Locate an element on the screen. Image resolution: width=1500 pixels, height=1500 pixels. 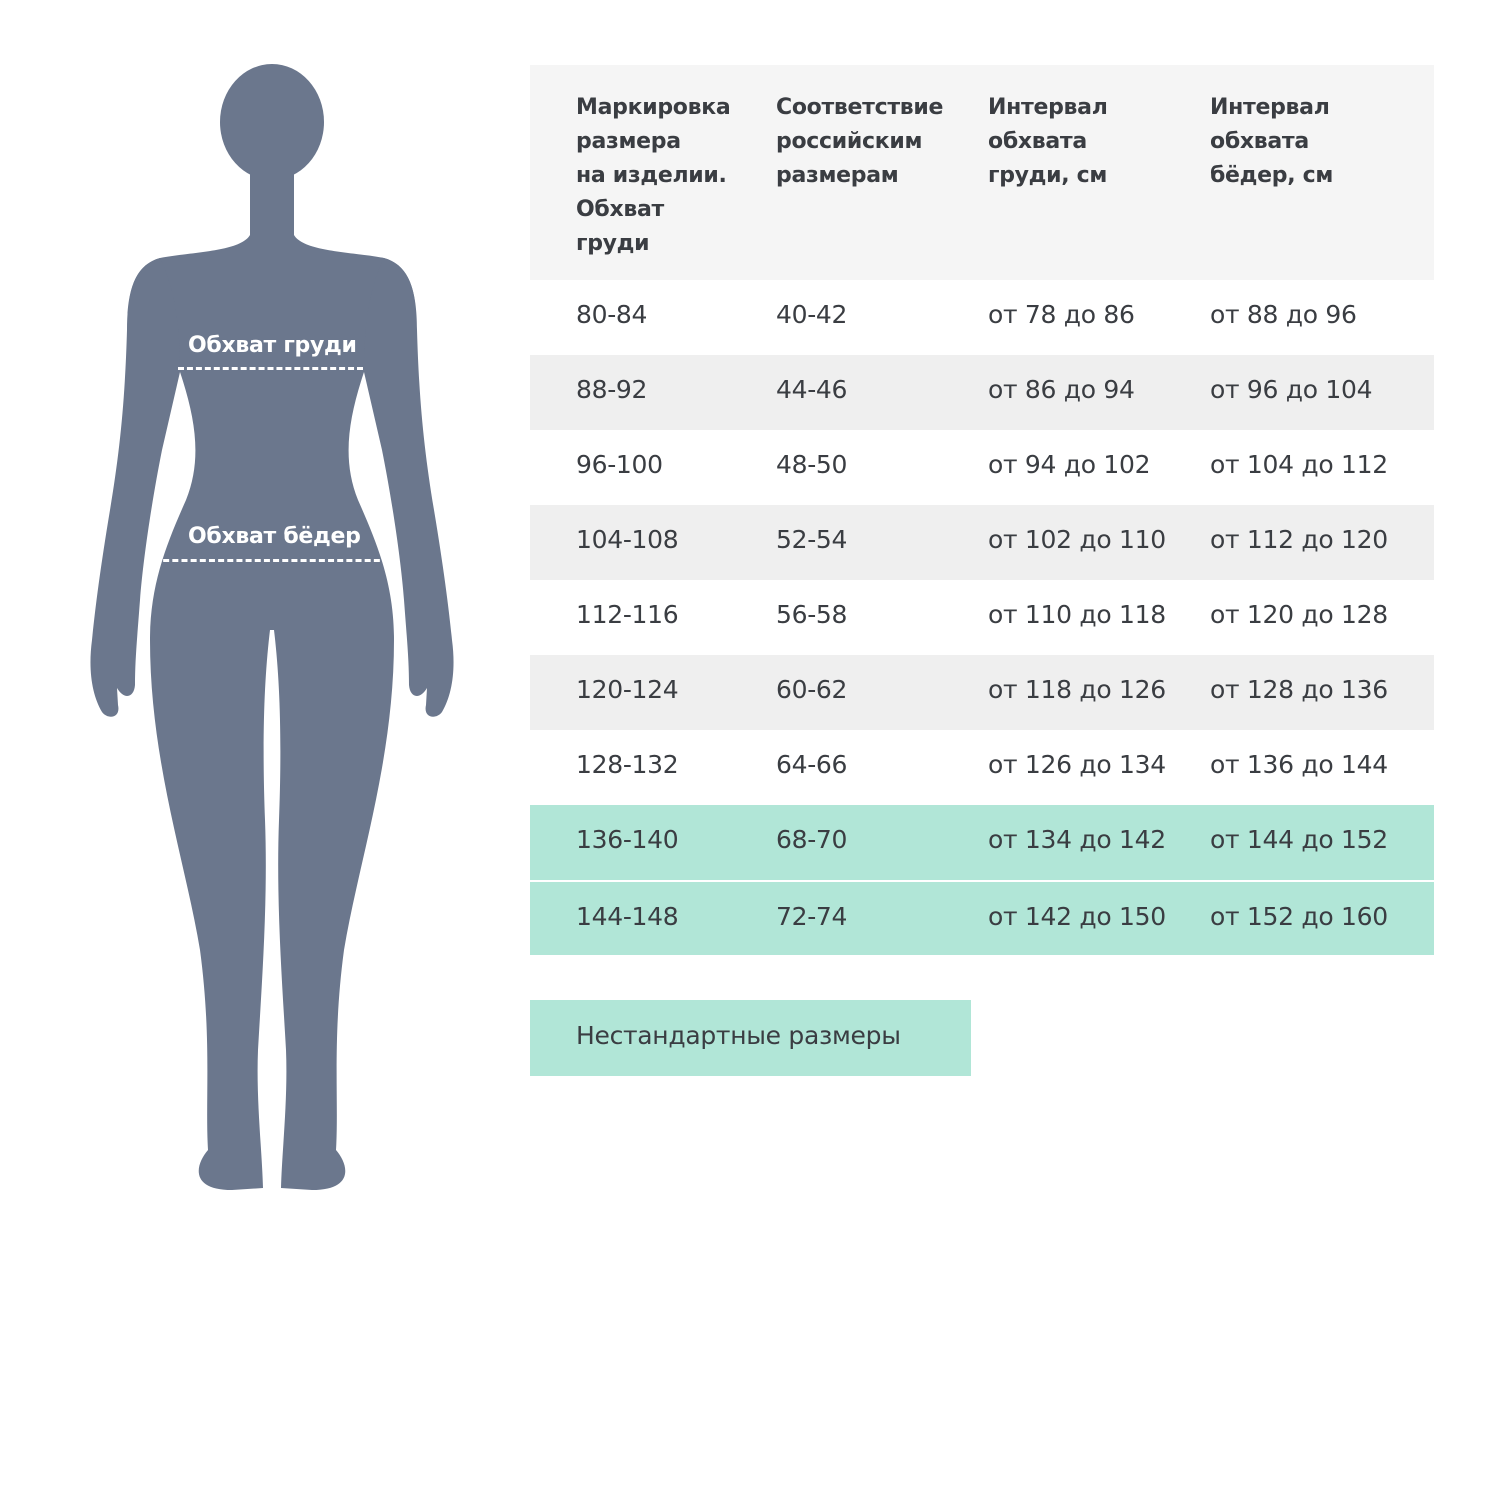
table-cell: 60-62 is located at coordinates (812, 689).